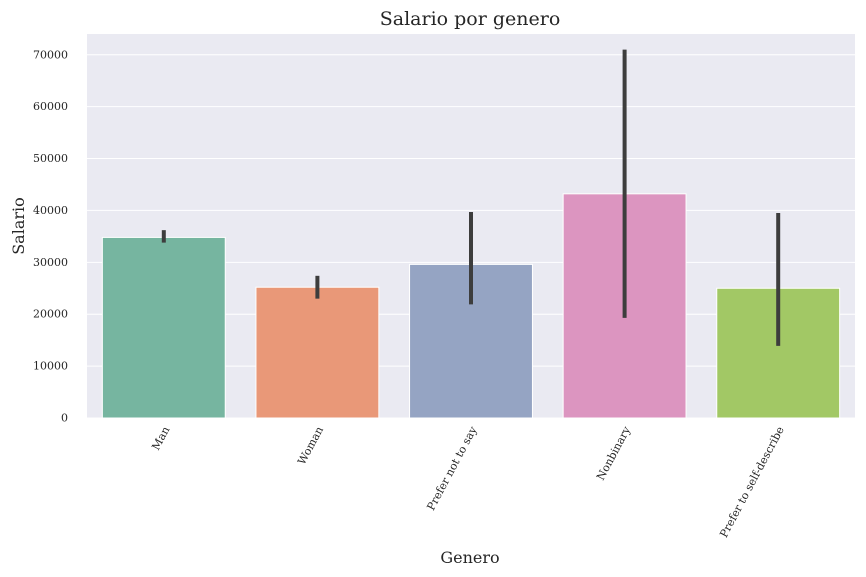  What do you see at coordinates (50, 158) in the screenshot?
I see `y-tick-label: 50000` at bounding box center [50, 158].